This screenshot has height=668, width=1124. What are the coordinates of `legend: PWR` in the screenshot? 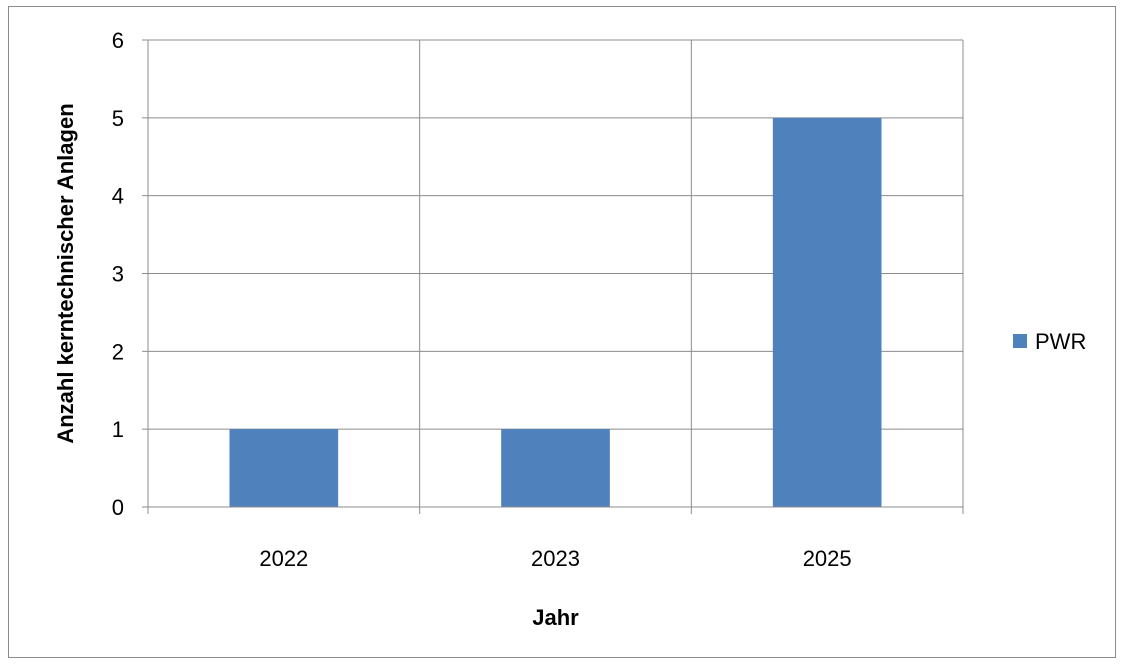 It's located at (1049, 341).